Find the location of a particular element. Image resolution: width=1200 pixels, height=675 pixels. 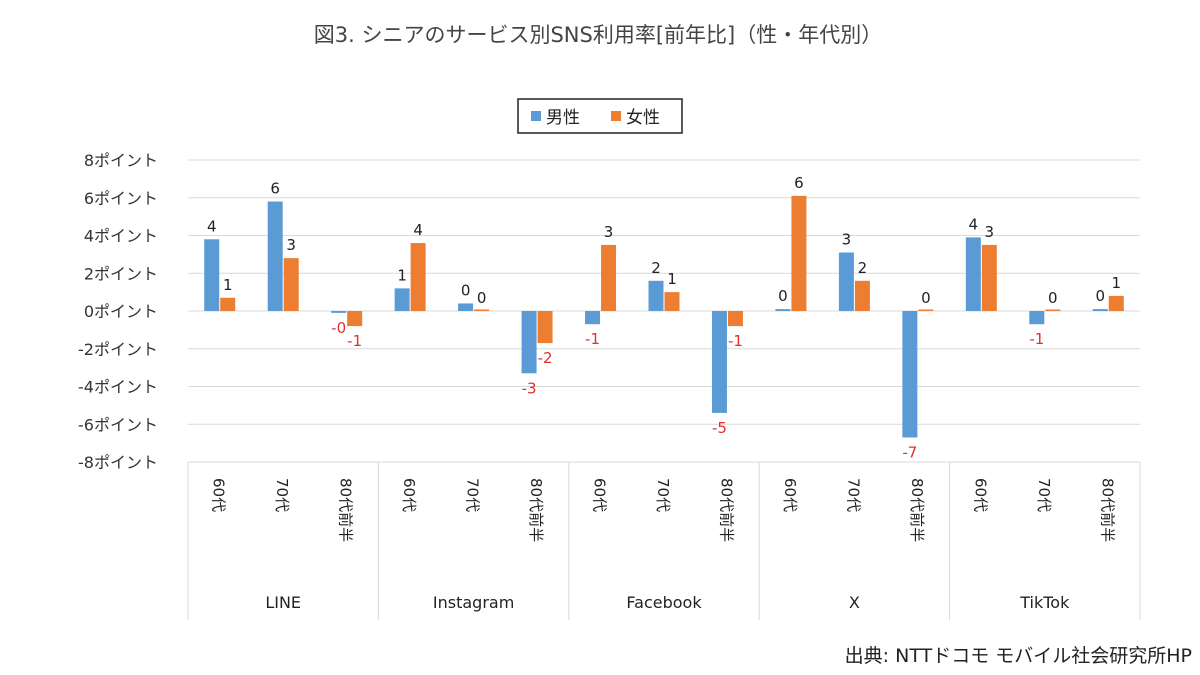

y-tick-label: -4ポイント is located at coordinates (118, 387).